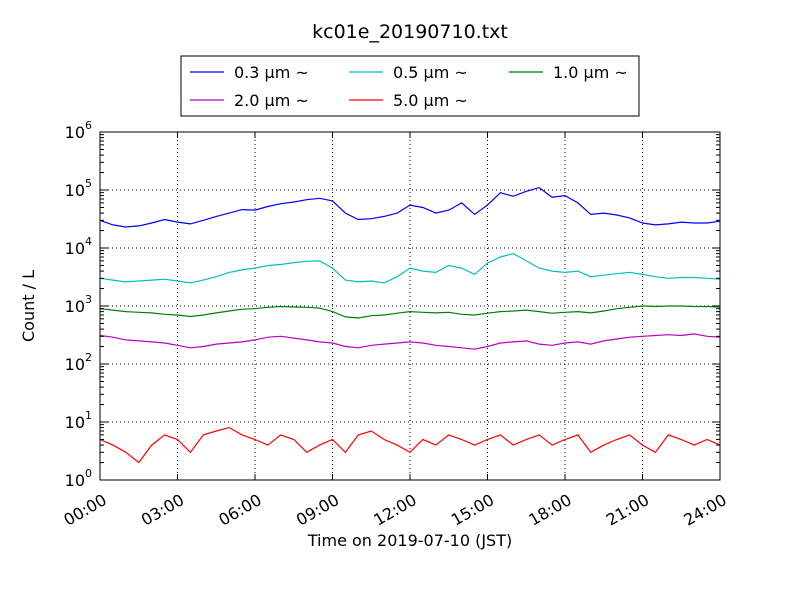 Image resolution: width=800 pixels, height=600 pixels. I want to click on legend: 0.3 μm ~ 0.5 μm ~ 1.0 μm ~ 2.0 μm ~ 5.0 μm ~, so click(410, 86).